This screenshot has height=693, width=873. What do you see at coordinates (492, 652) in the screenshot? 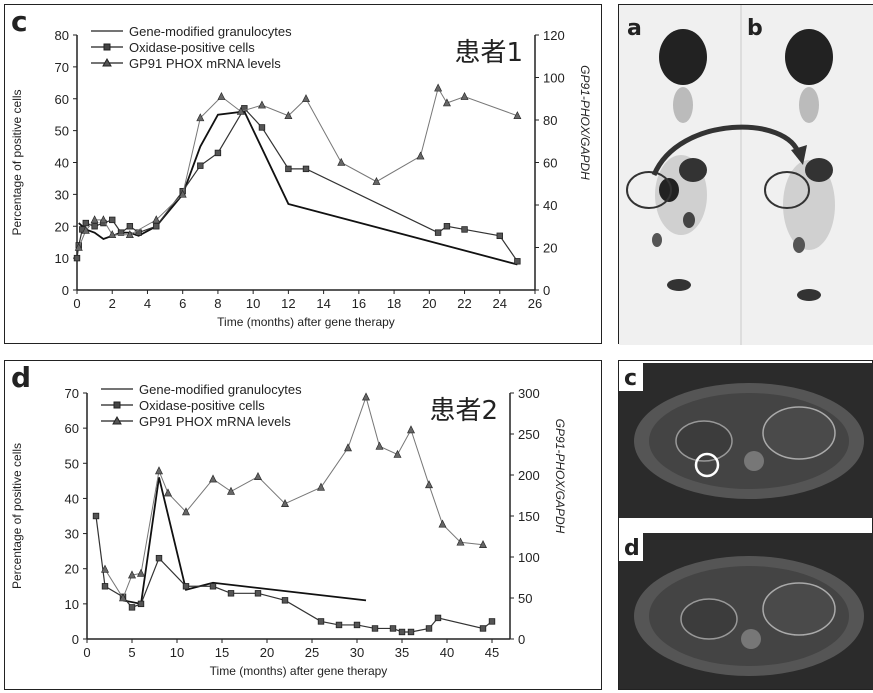
I see `x-tick-label: 45` at bounding box center [492, 652].